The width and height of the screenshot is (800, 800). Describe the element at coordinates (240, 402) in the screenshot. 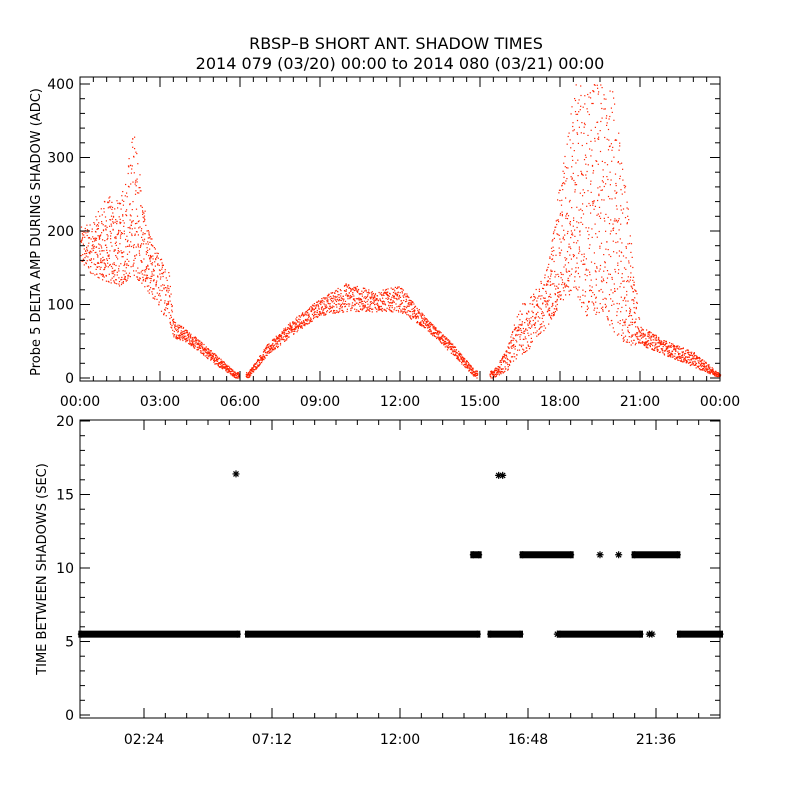

I see `top-x-tick-label: 06:00` at that location.